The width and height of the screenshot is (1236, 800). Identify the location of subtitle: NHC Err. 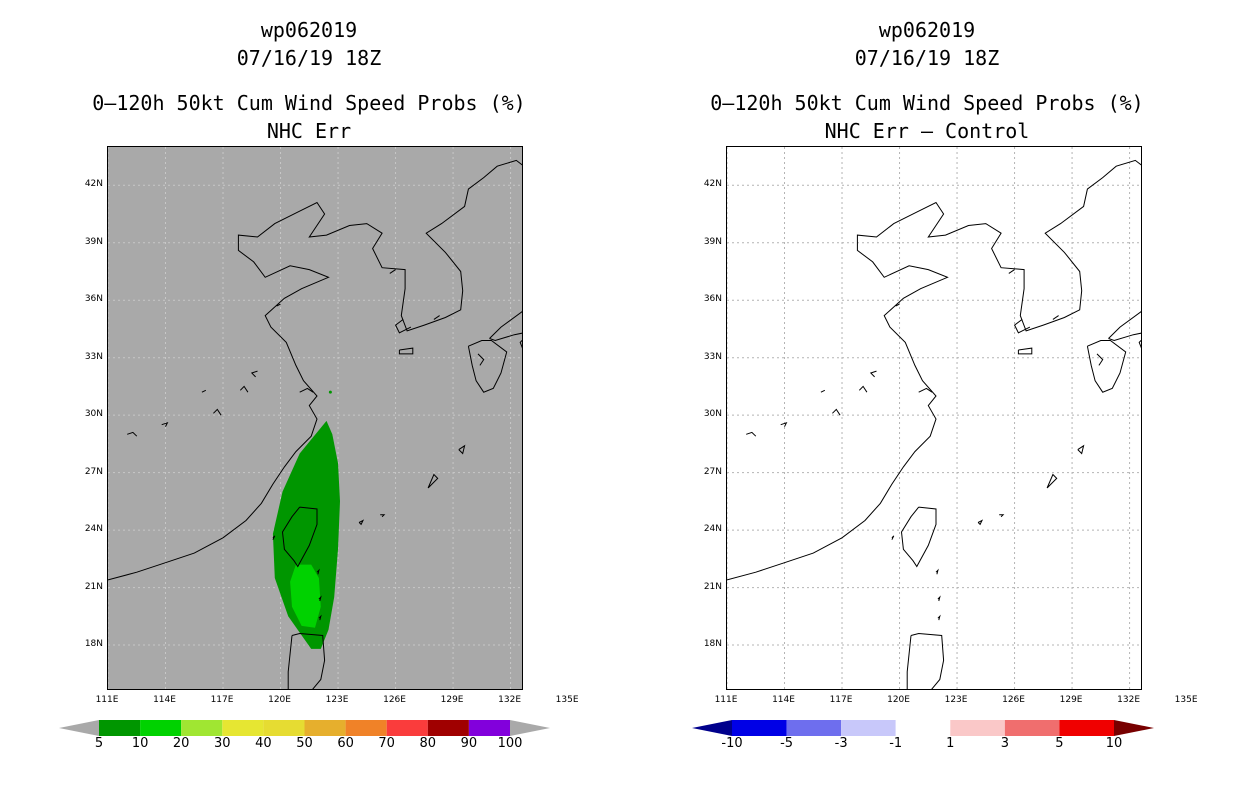
(309, 131).